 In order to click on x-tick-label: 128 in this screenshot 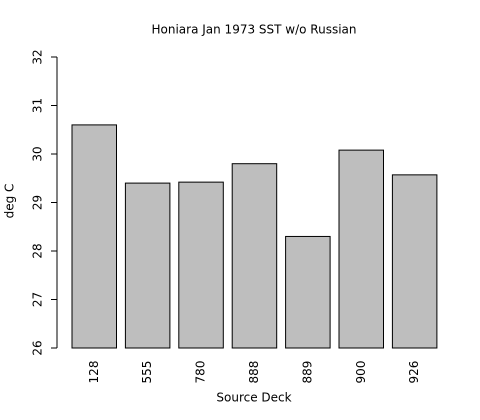, I will do `click(94, 372)`.